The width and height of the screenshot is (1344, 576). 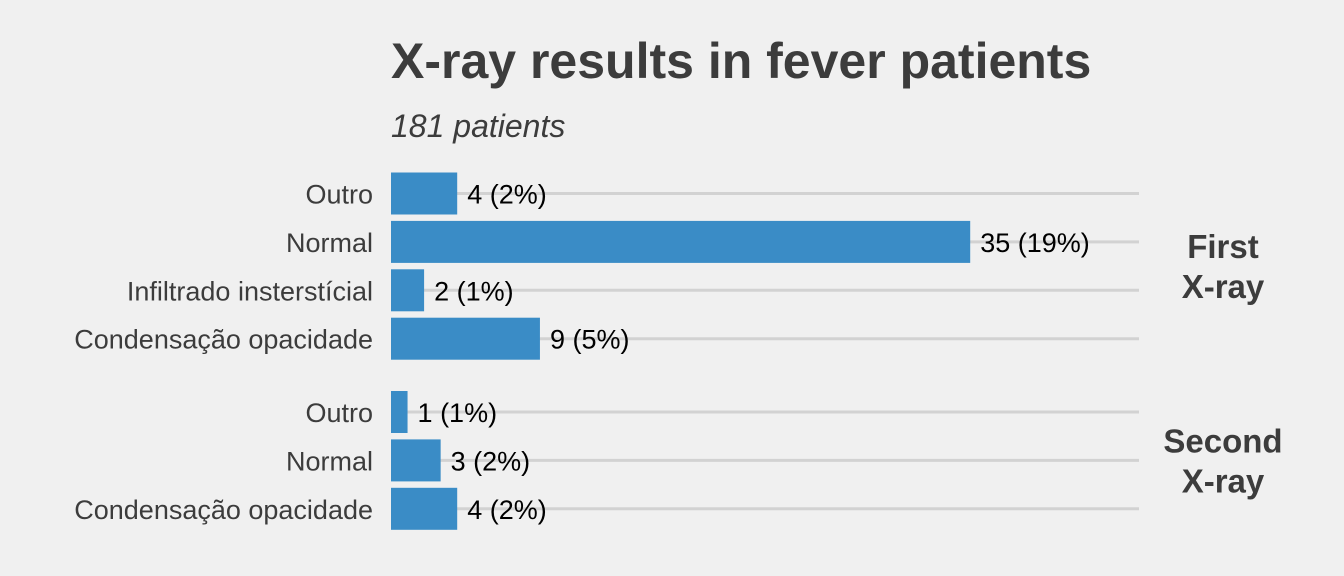 I want to click on chart-title: X-ray results in fever patients, so click(x=741, y=61).